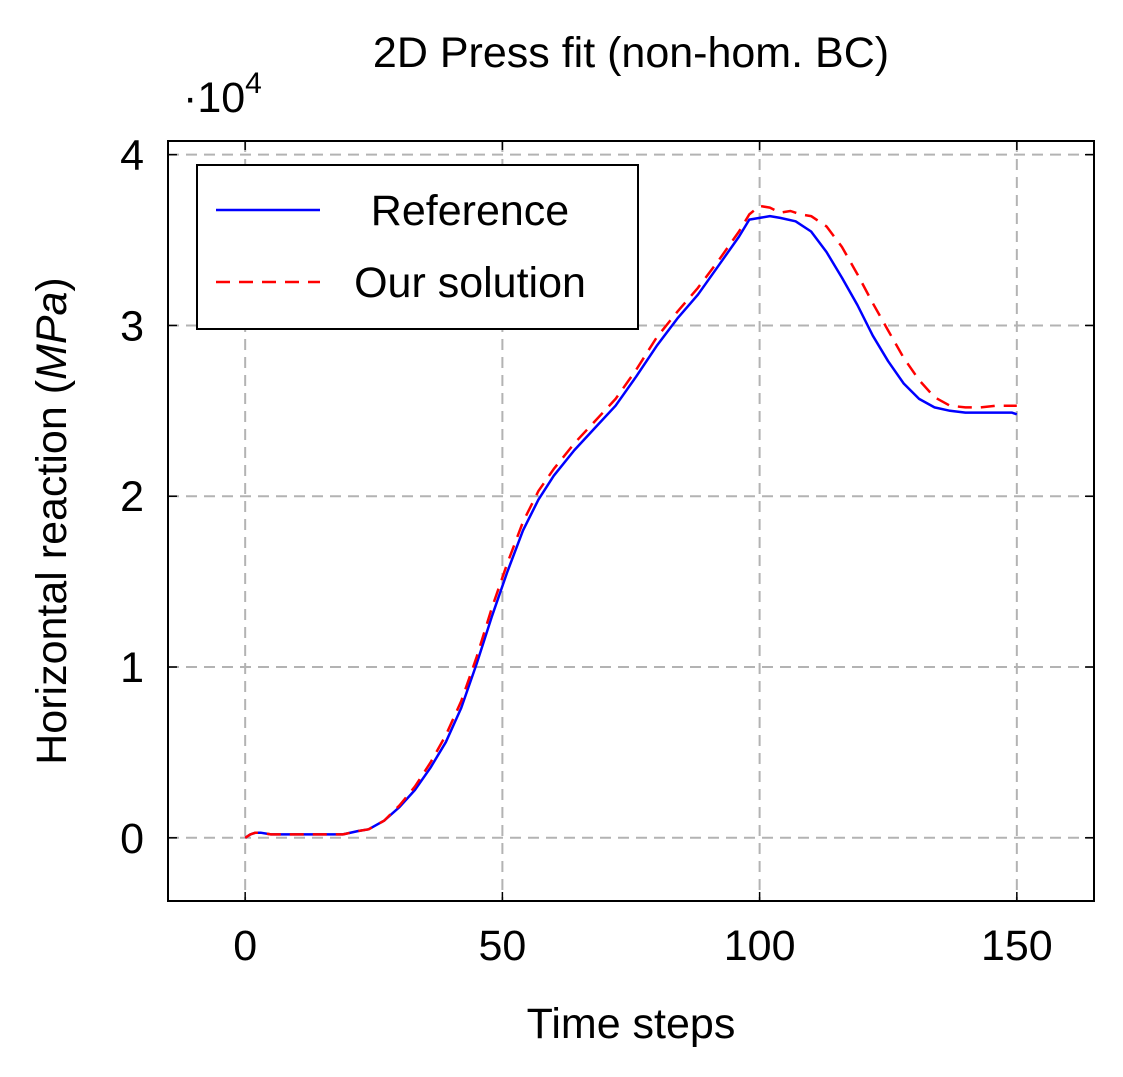  I want to click on chart-title: 2D Press fit (non-hom. BC), so click(631, 53).